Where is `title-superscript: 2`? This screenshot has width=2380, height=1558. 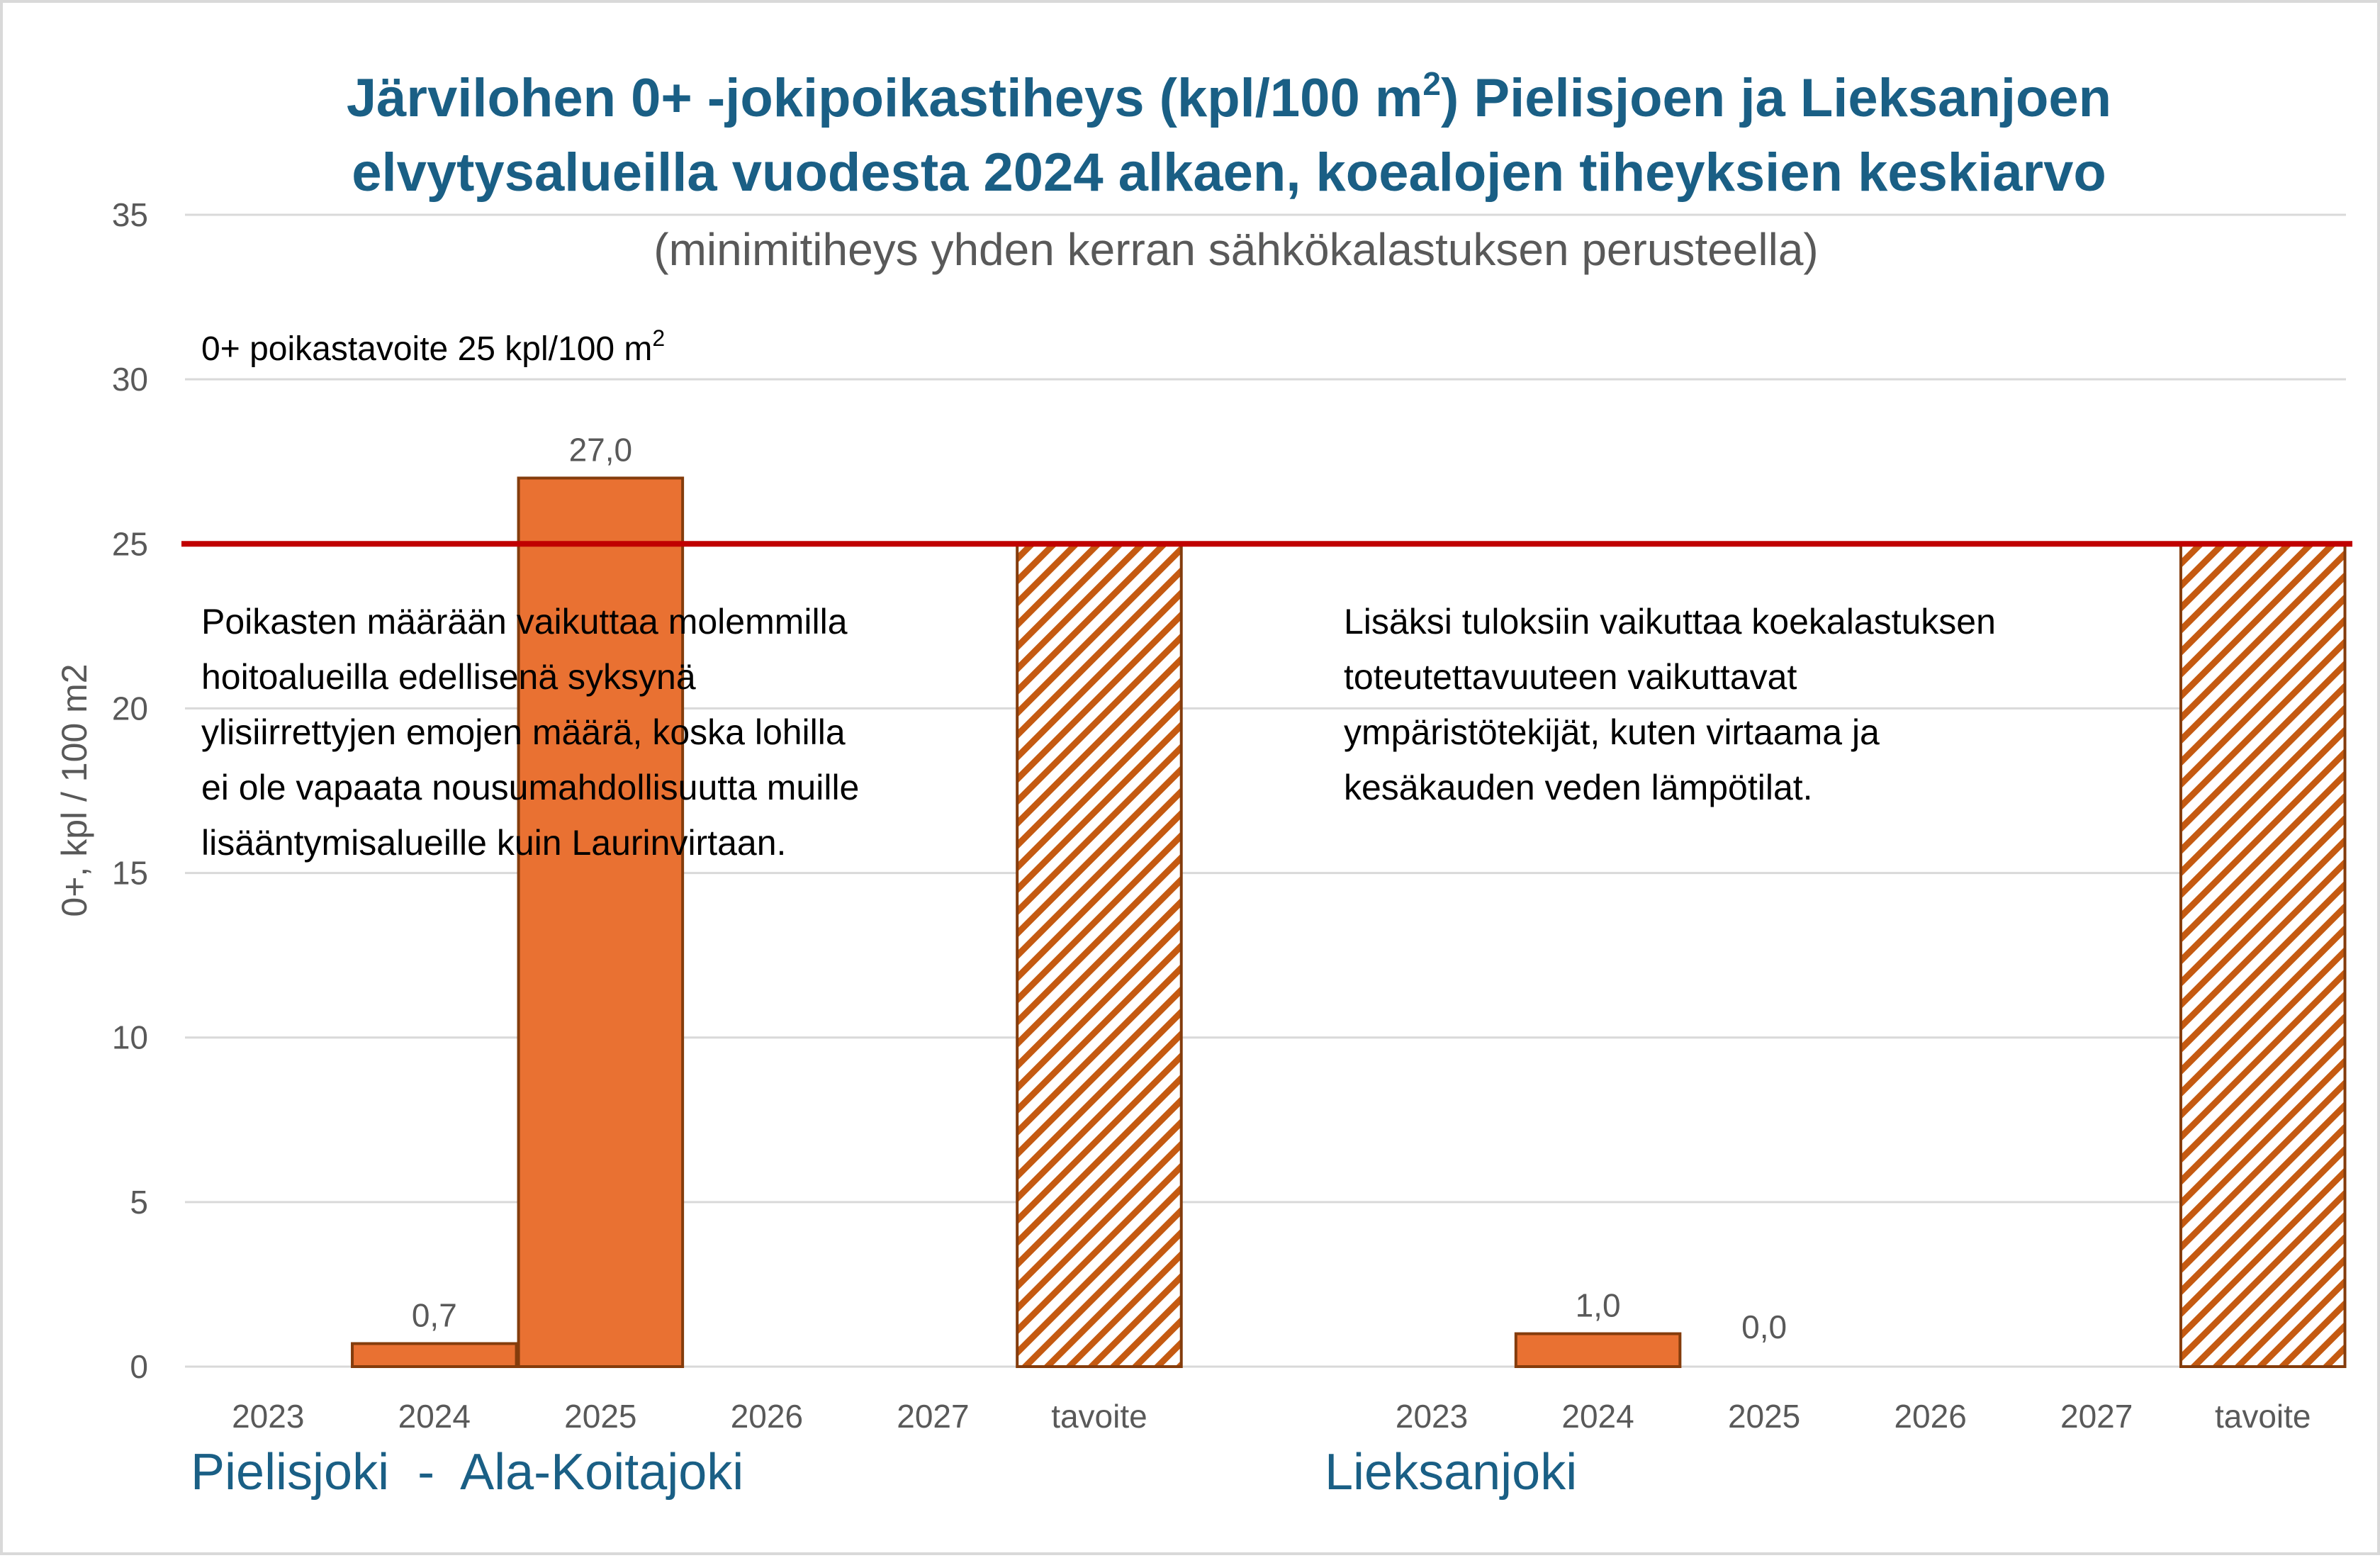 title-superscript: 2 is located at coordinates (1432, 83).